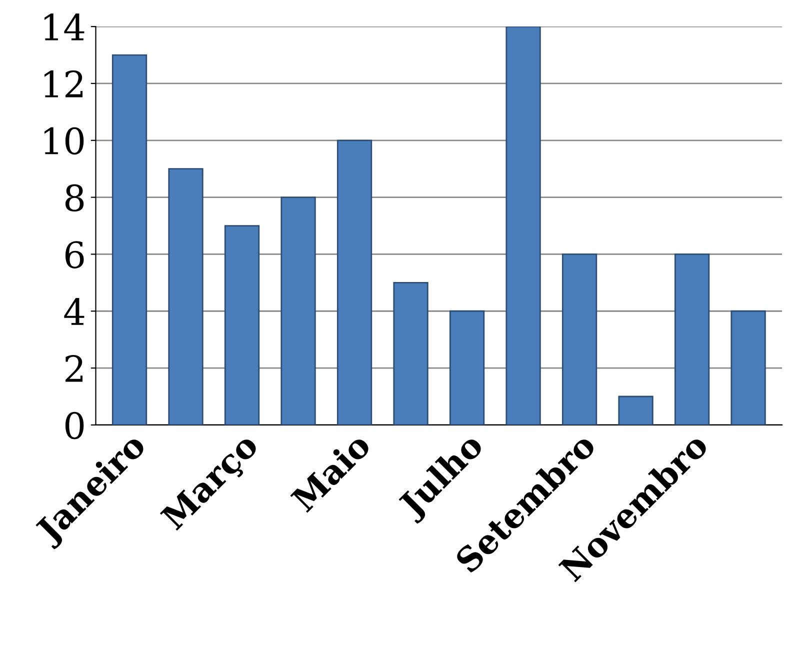 This screenshot has height=664, width=798. What do you see at coordinates (63, 84) in the screenshot?
I see `y-tick-label: 12` at bounding box center [63, 84].